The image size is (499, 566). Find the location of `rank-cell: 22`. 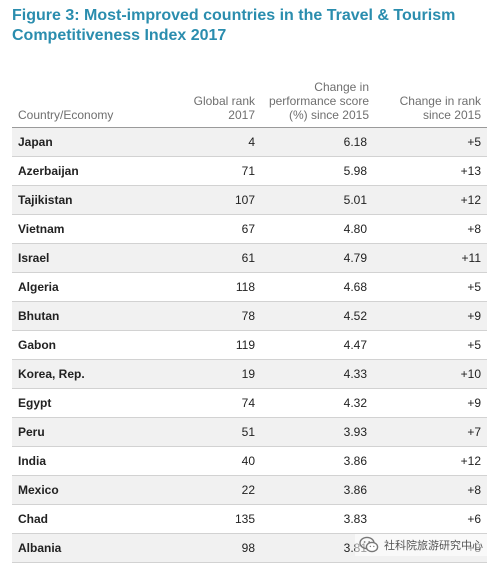

rank-cell: 22 is located at coordinates (224, 490).